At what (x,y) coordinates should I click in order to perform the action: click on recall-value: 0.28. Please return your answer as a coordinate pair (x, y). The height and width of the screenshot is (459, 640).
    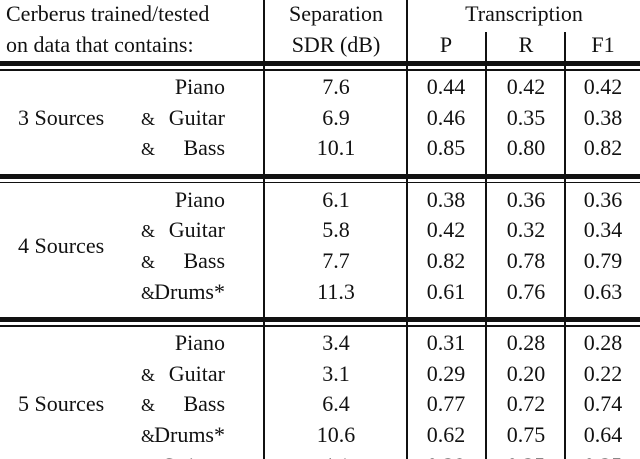
    Looking at the image, I should click on (526, 343).